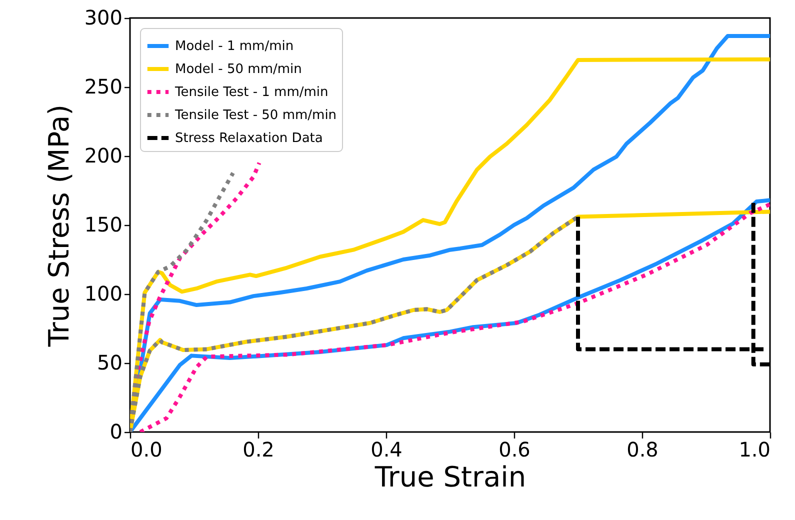 The image size is (795, 520). Describe the element at coordinates (514, 450) in the screenshot. I see `x-tick-label: 0.6` at that location.